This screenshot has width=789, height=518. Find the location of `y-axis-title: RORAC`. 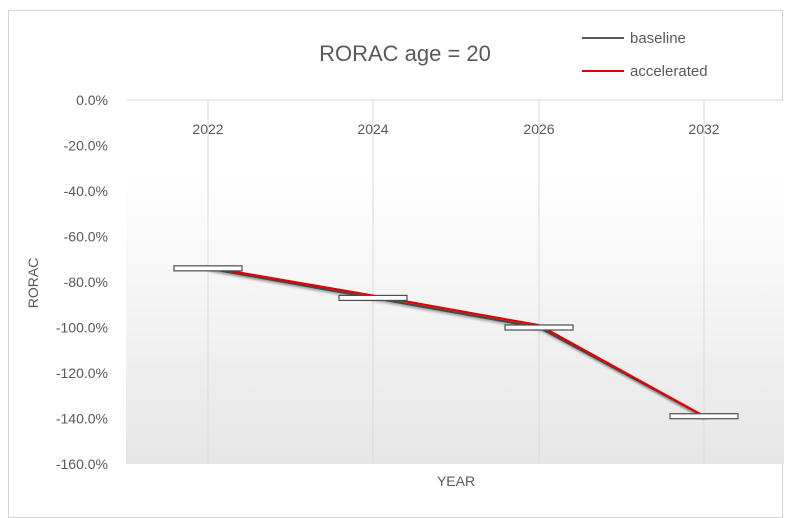

y-axis-title: RORAC is located at coordinates (33, 283).